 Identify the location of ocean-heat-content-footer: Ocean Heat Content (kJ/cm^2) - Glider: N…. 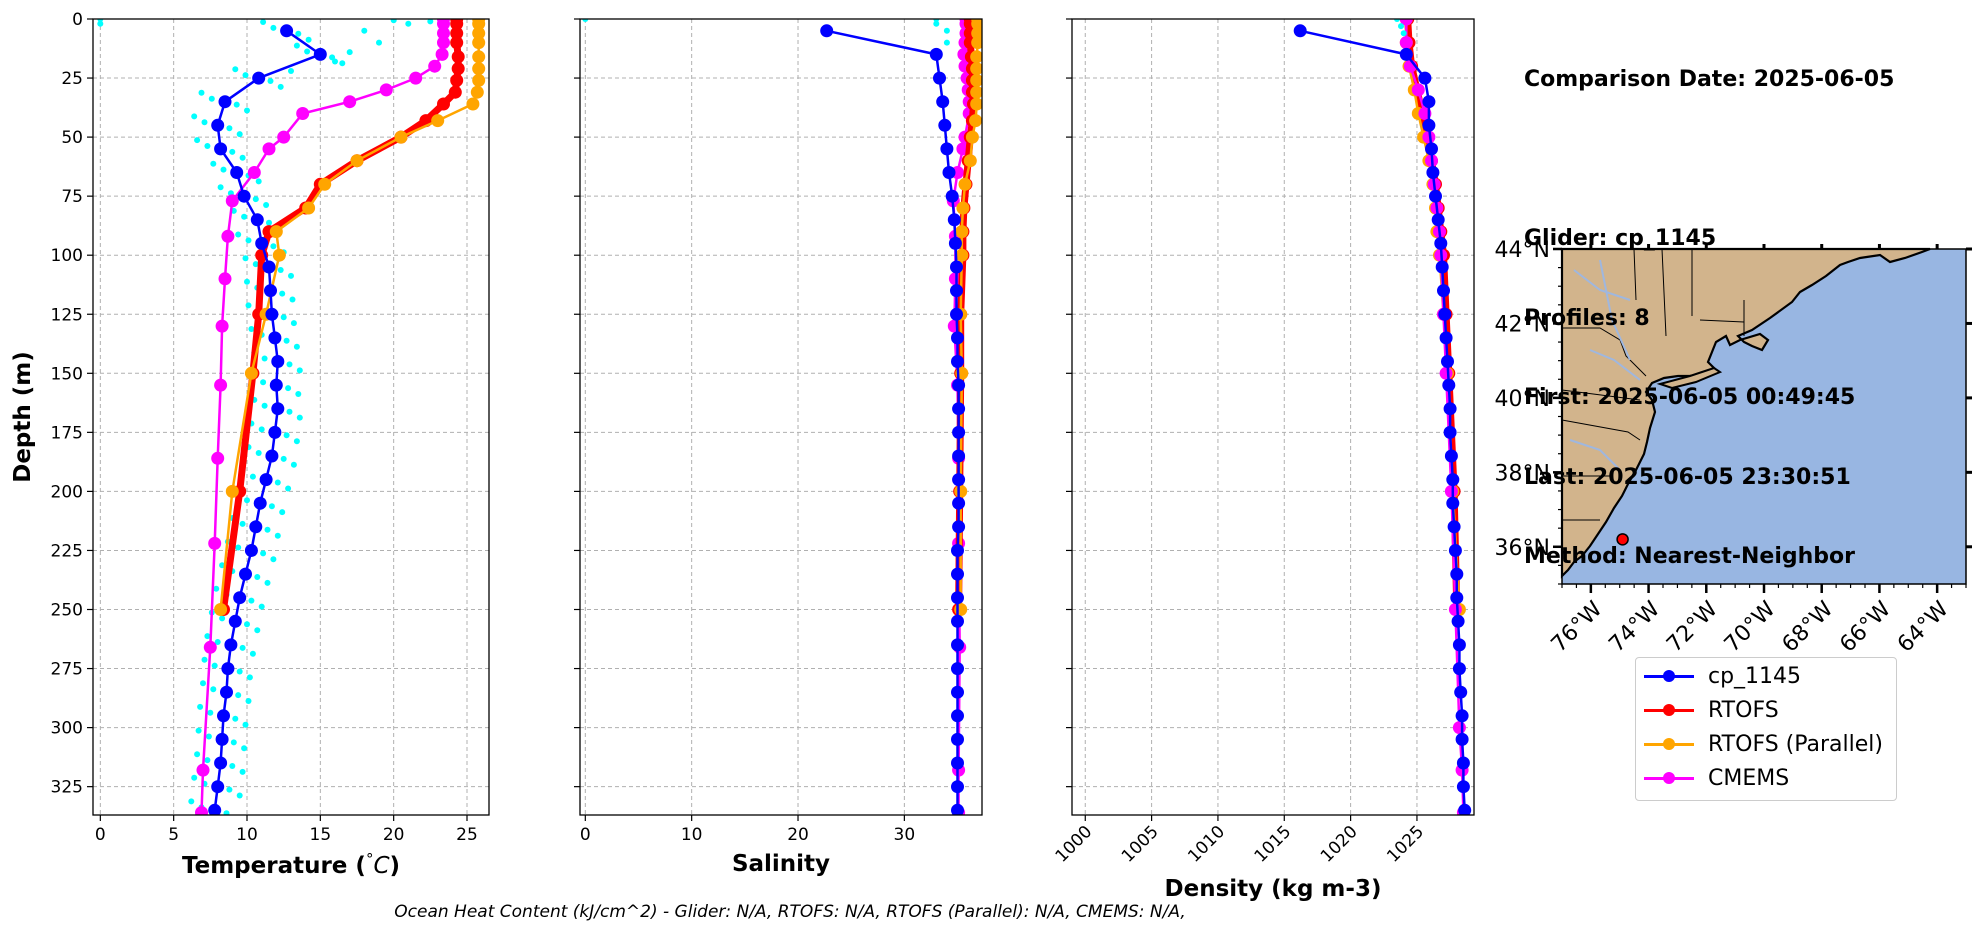
(790, 912).